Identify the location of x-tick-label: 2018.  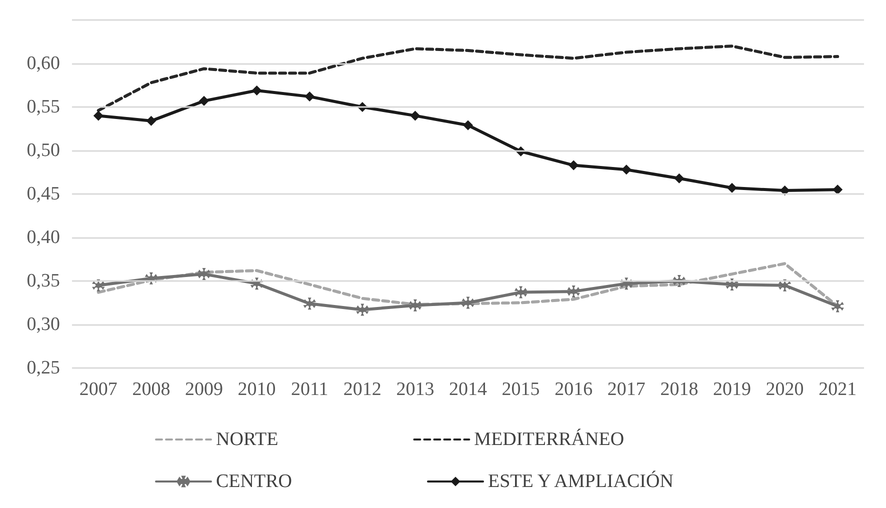
(679, 389).